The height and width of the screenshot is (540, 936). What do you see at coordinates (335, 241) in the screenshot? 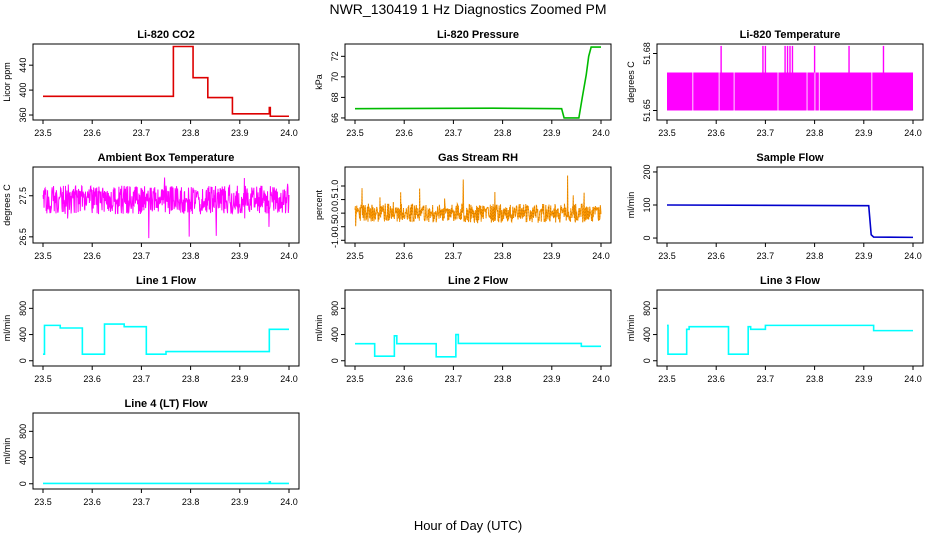
I see `y-tick-label: -1.0` at bounding box center [335, 241].